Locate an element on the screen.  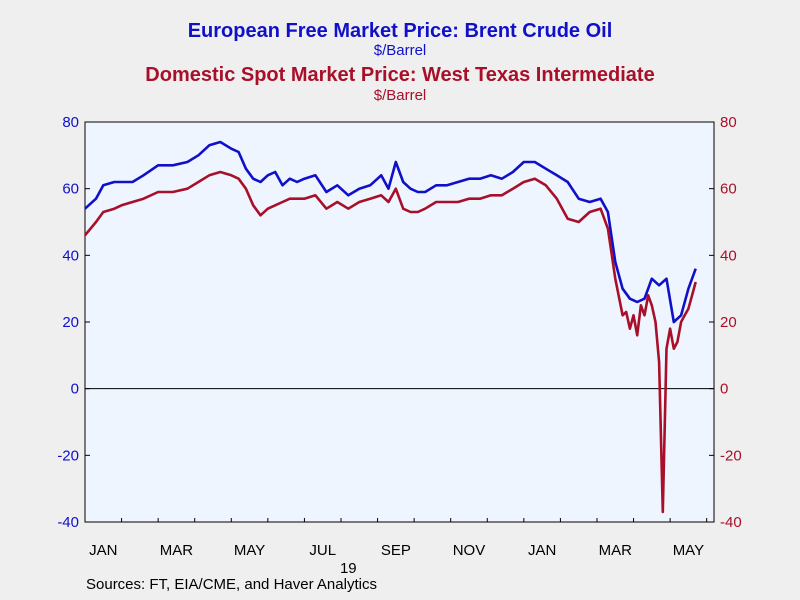
y-tick-label-right: 40 is located at coordinates (728, 255).